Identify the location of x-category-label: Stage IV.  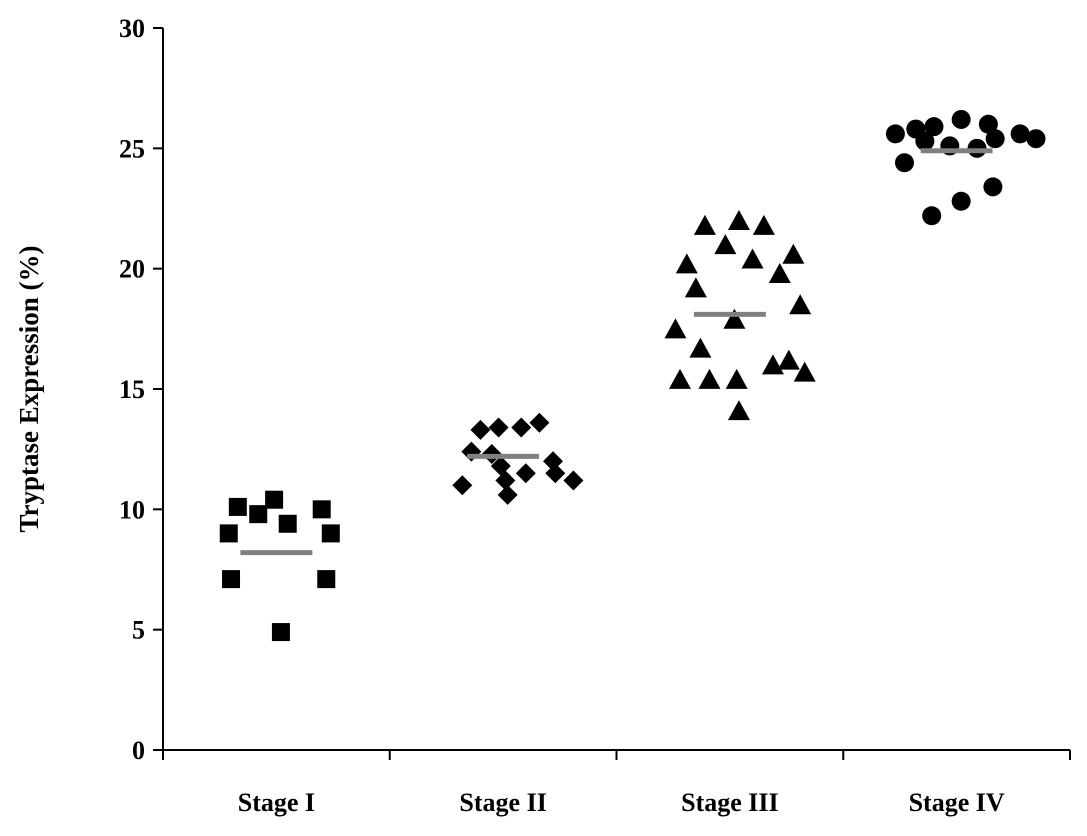
(957, 802).